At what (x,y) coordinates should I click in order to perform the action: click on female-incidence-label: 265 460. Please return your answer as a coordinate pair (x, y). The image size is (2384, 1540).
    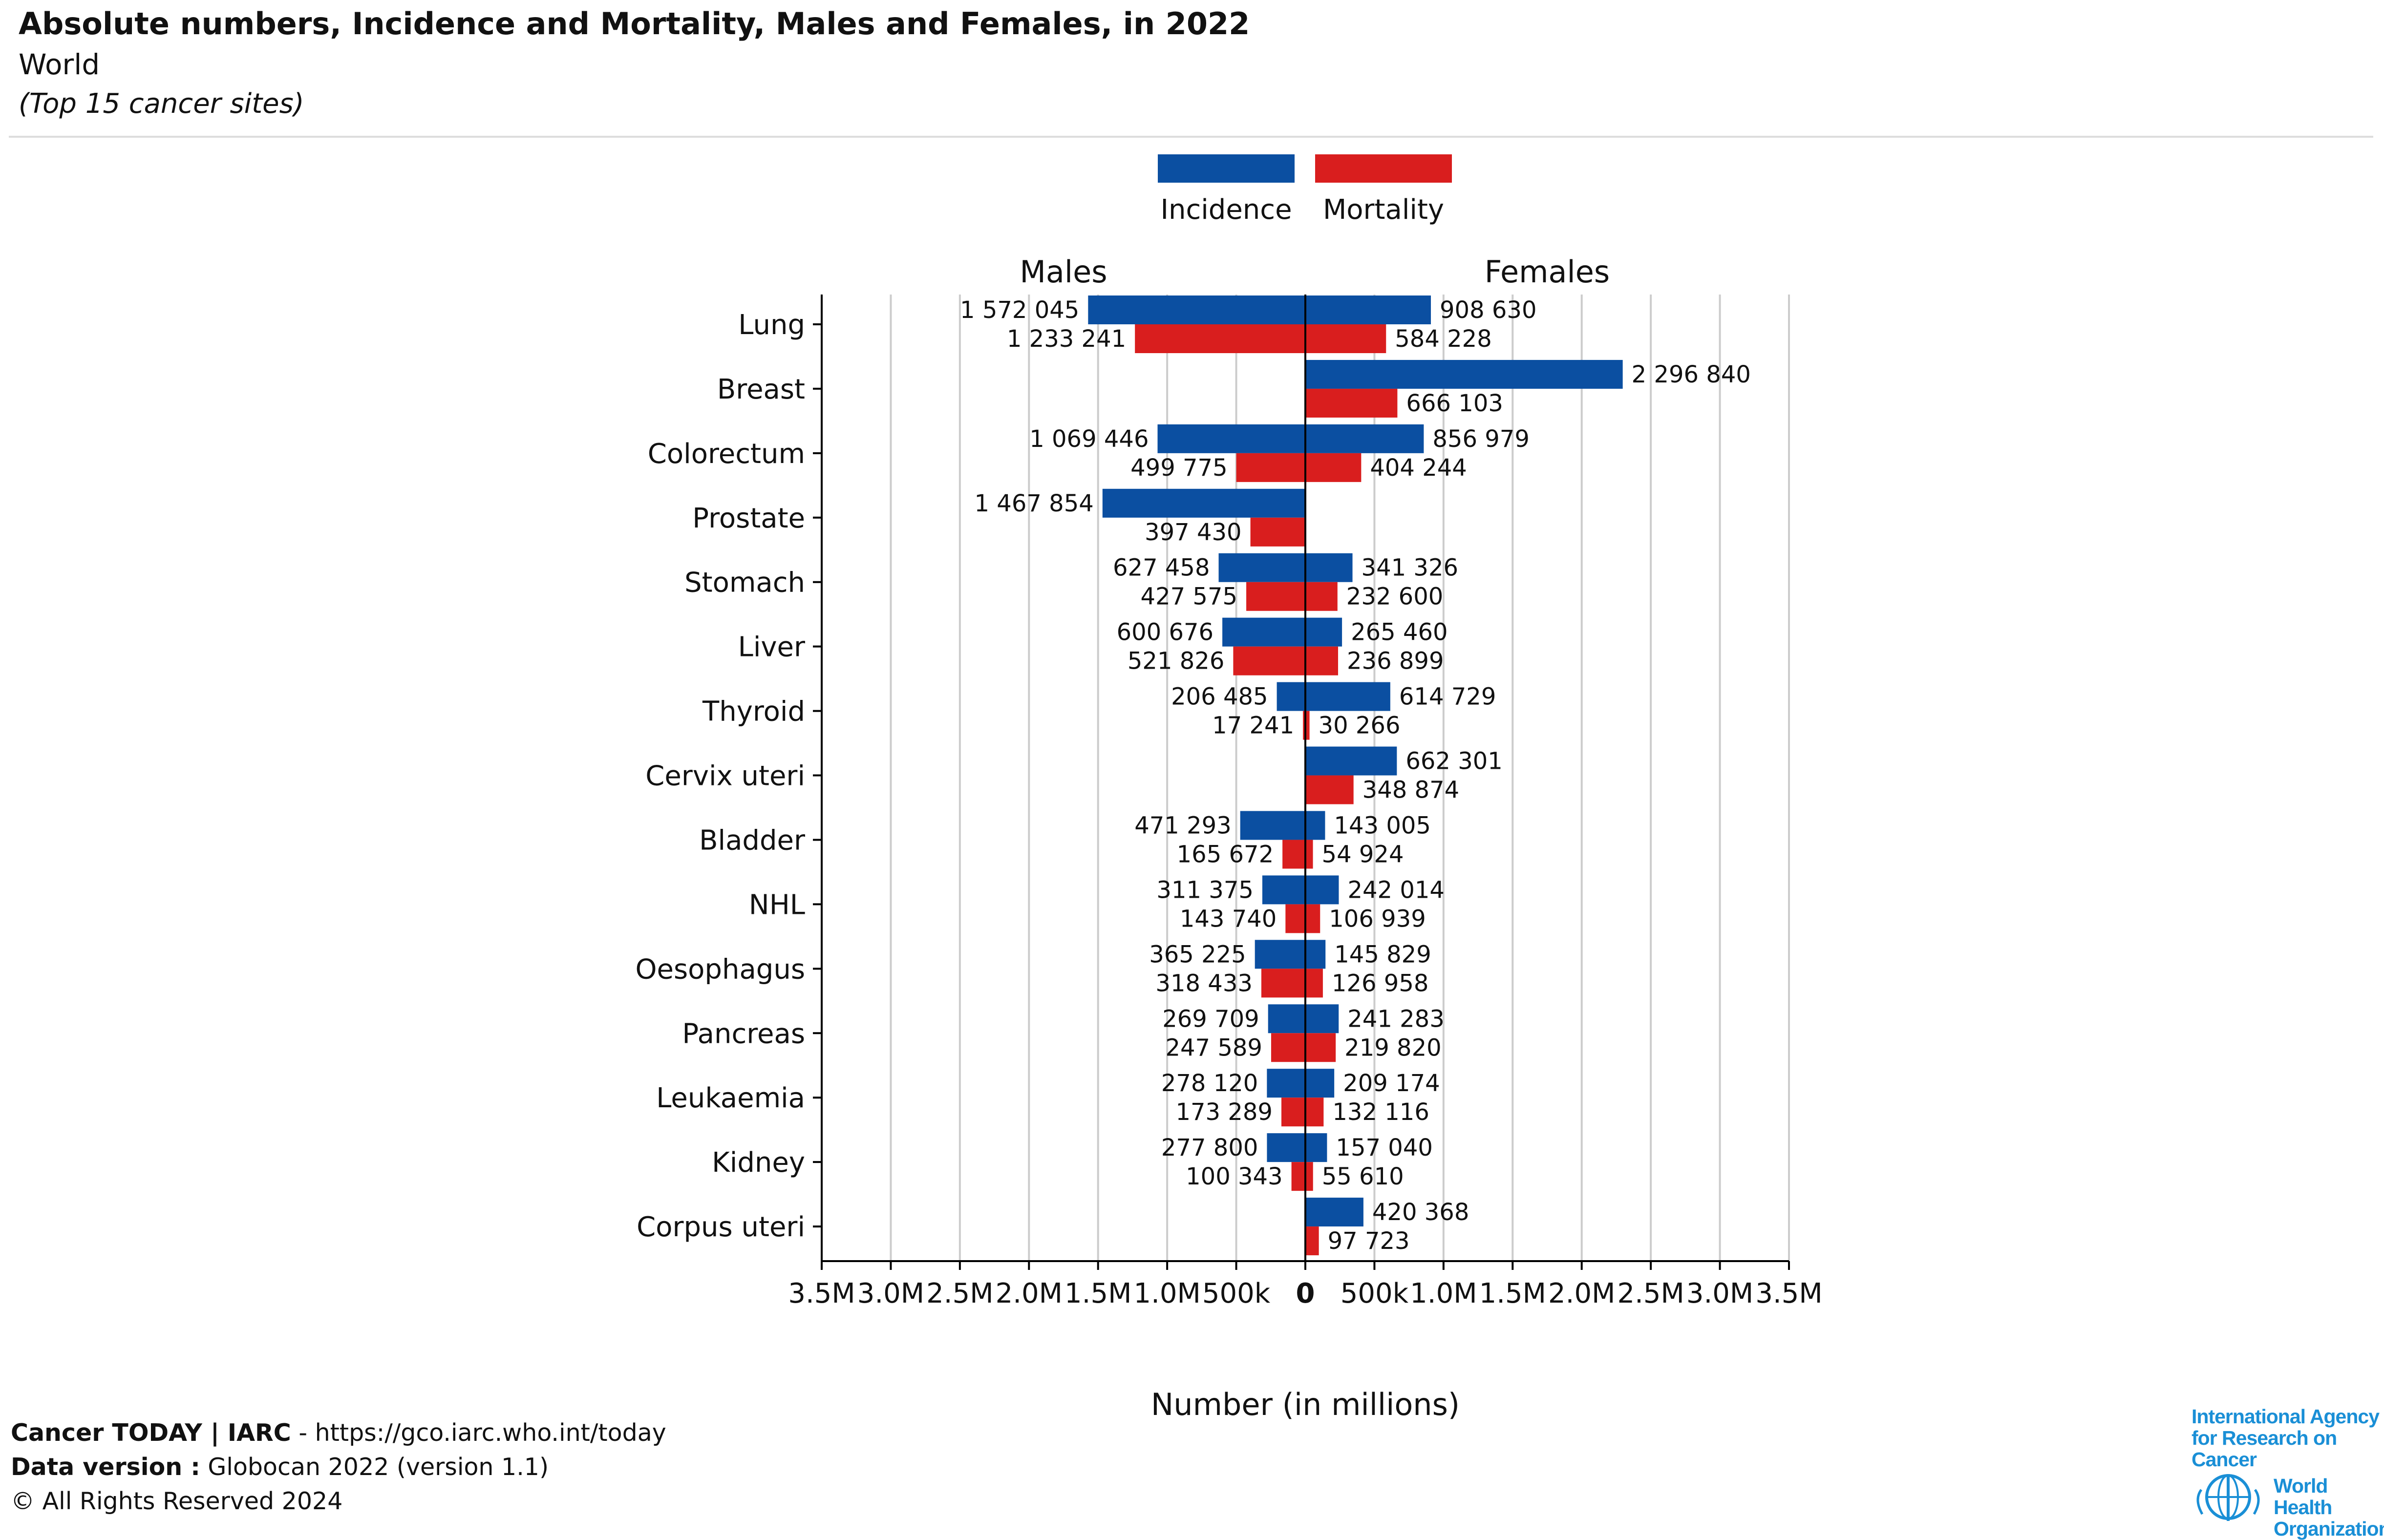
    Looking at the image, I should click on (1399, 632).